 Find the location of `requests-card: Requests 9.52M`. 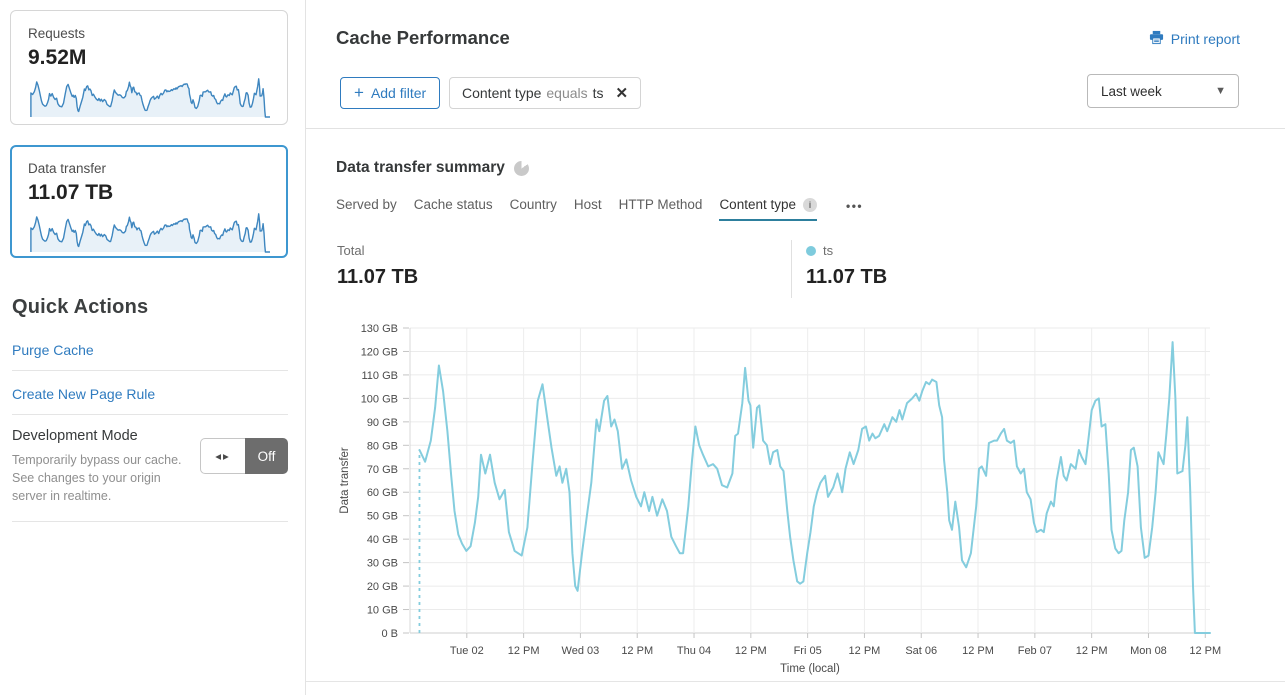

requests-card: Requests 9.52M is located at coordinates (149, 67).